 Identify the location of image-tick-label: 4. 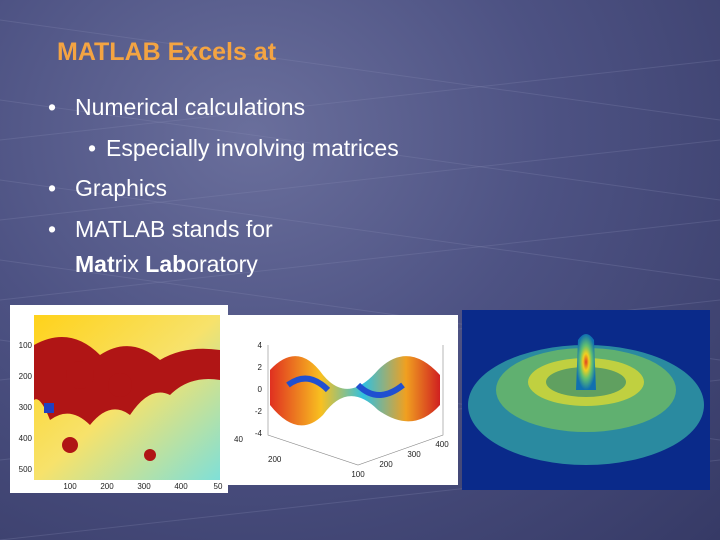
(260, 345).